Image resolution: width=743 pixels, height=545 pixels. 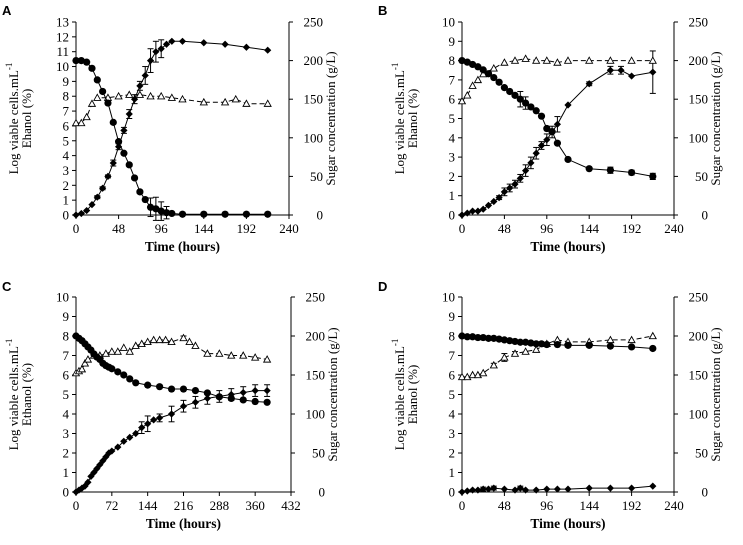 What do you see at coordinates (66, 140) in the screenshot?
I see `y-tick-label: 5` at bounding box center [66, 140].